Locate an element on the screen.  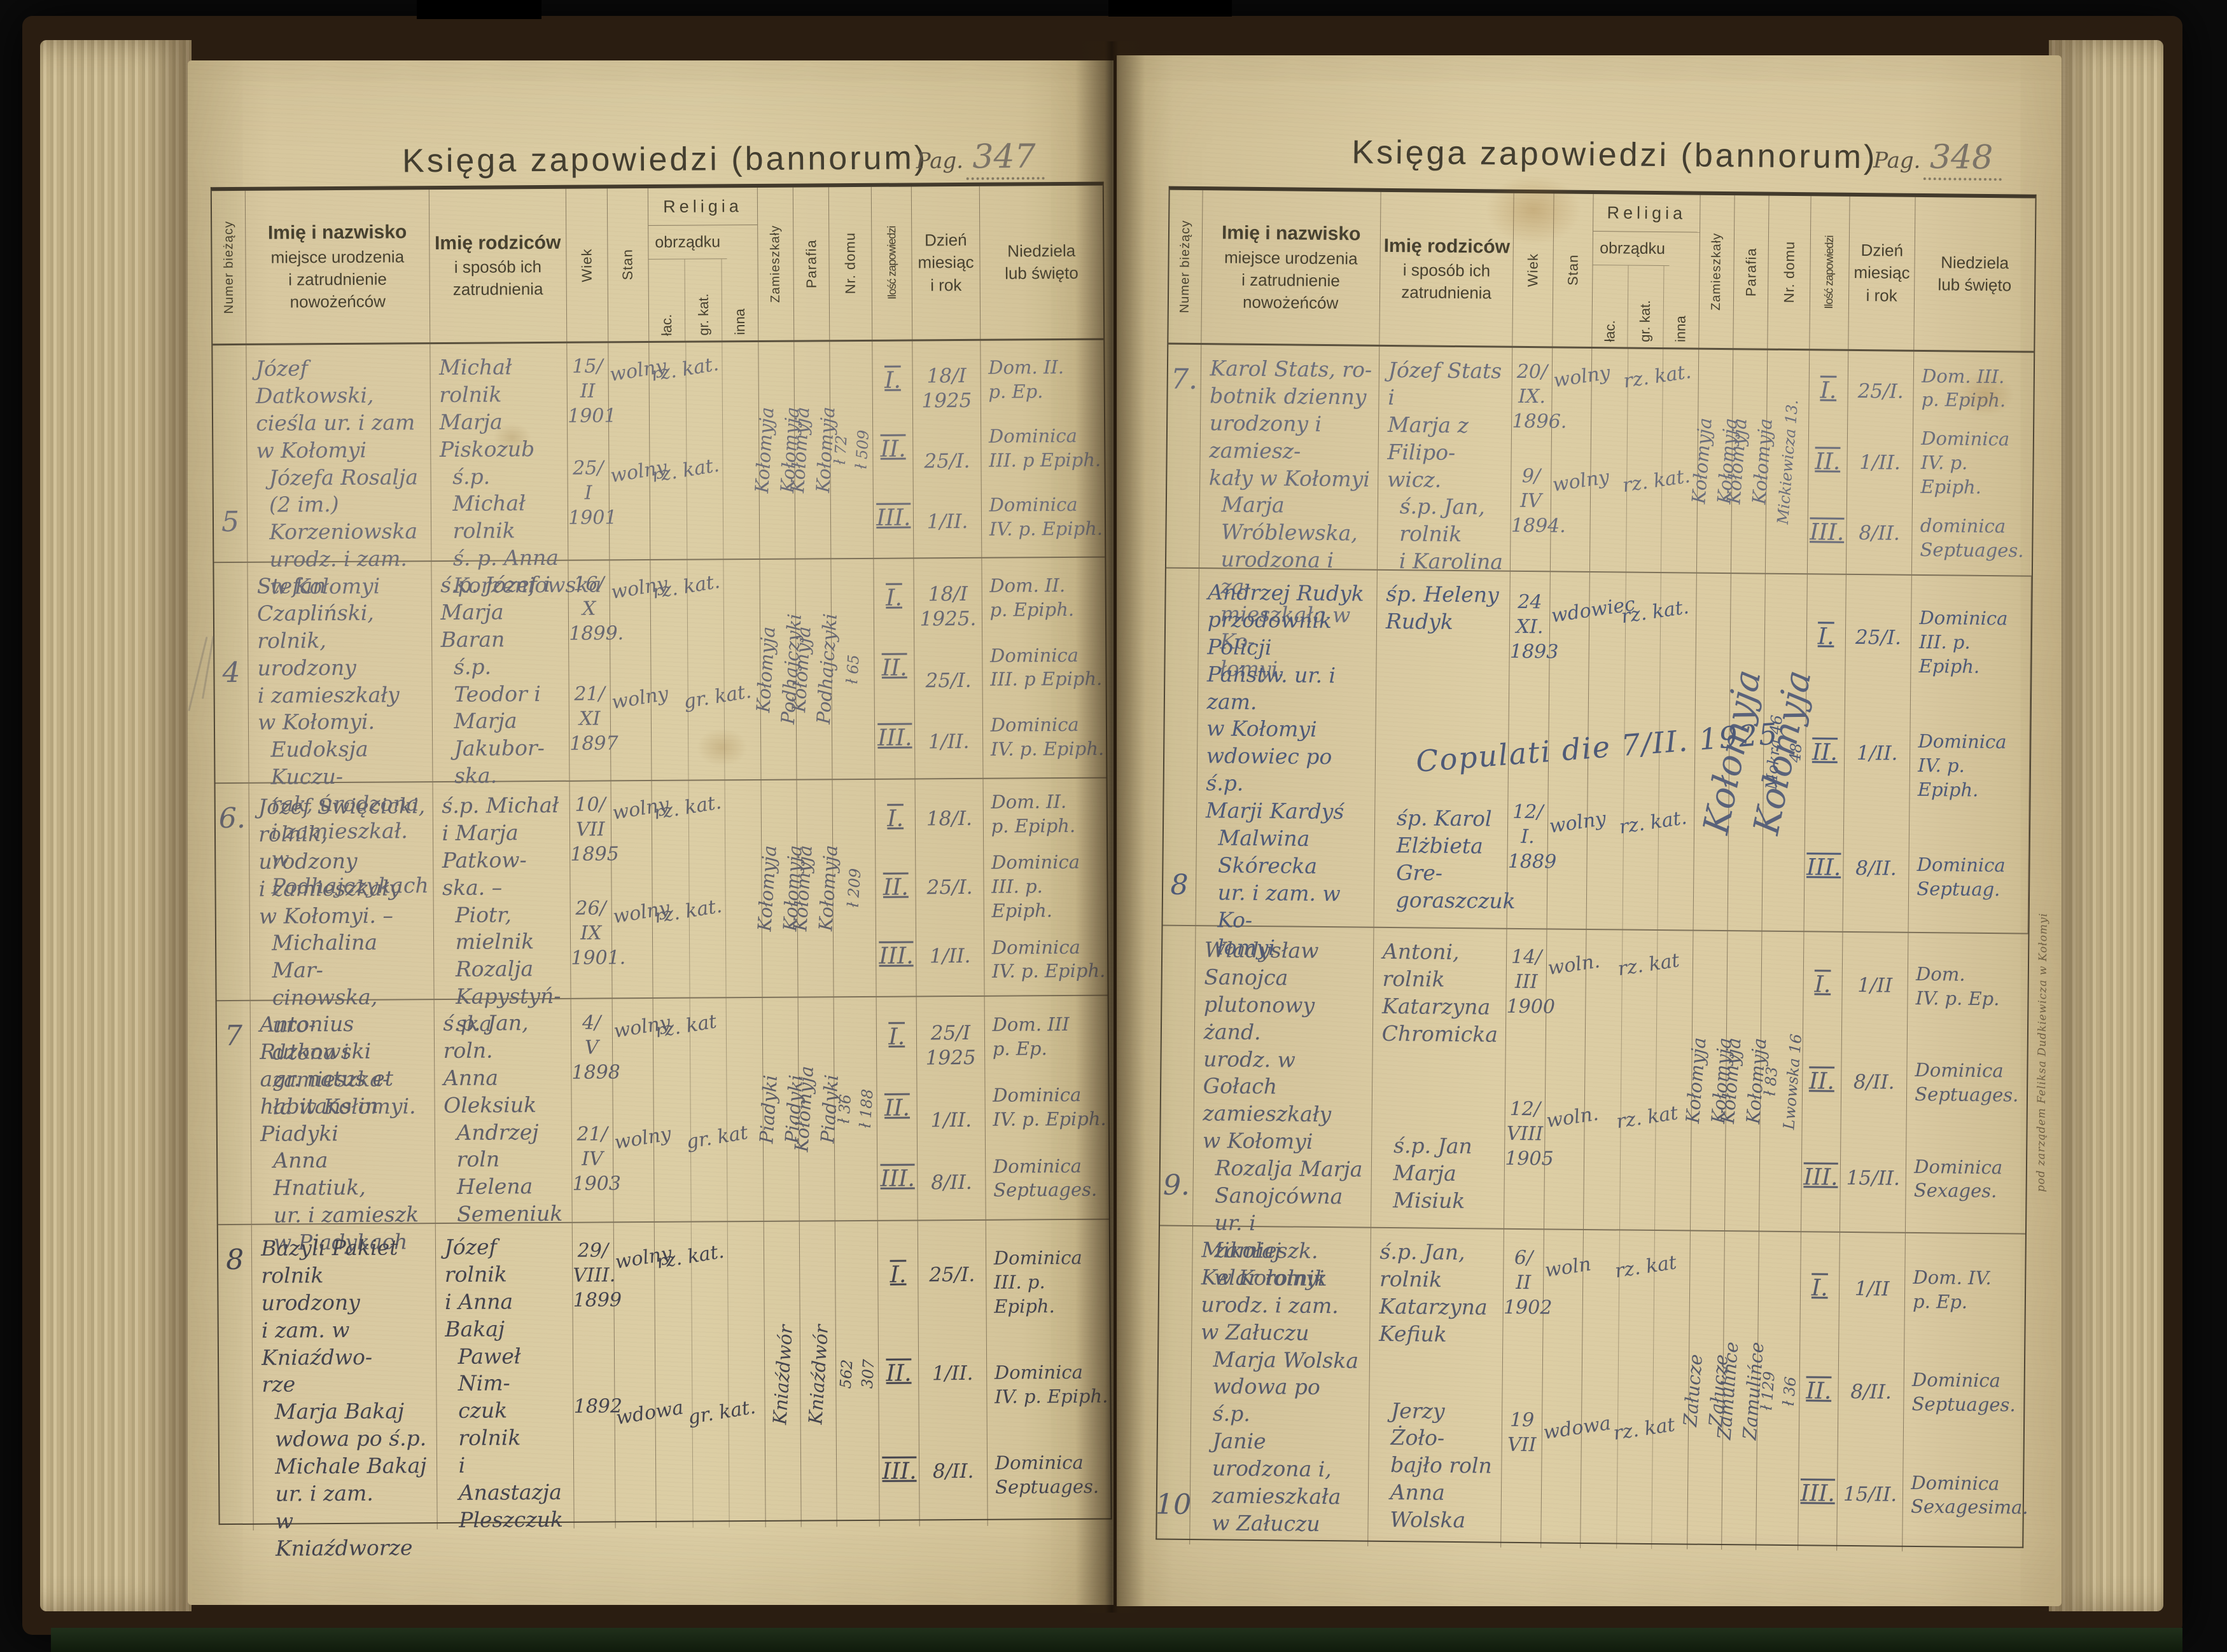
column-header-grkat: gr. kat. is located at coordinates (1645, 306).